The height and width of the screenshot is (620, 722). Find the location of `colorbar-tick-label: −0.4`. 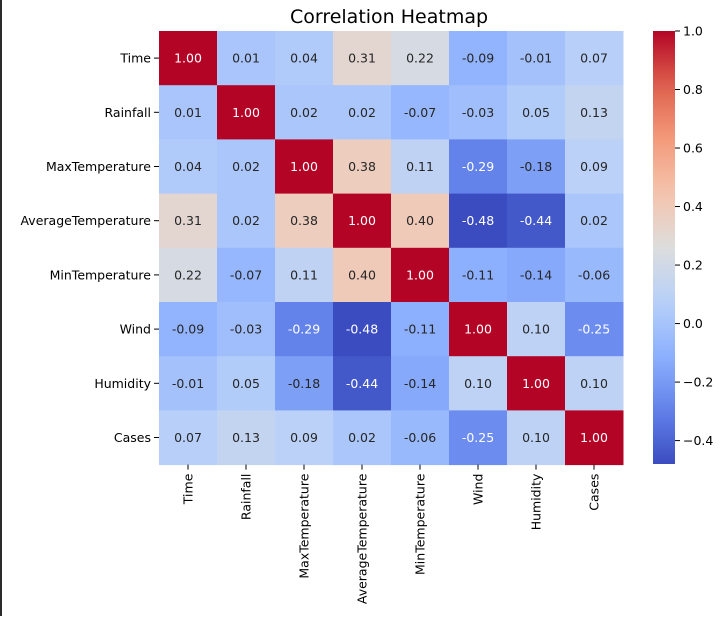

colorbar-tick-label: −0.4 is located at coordinates (698, 440).